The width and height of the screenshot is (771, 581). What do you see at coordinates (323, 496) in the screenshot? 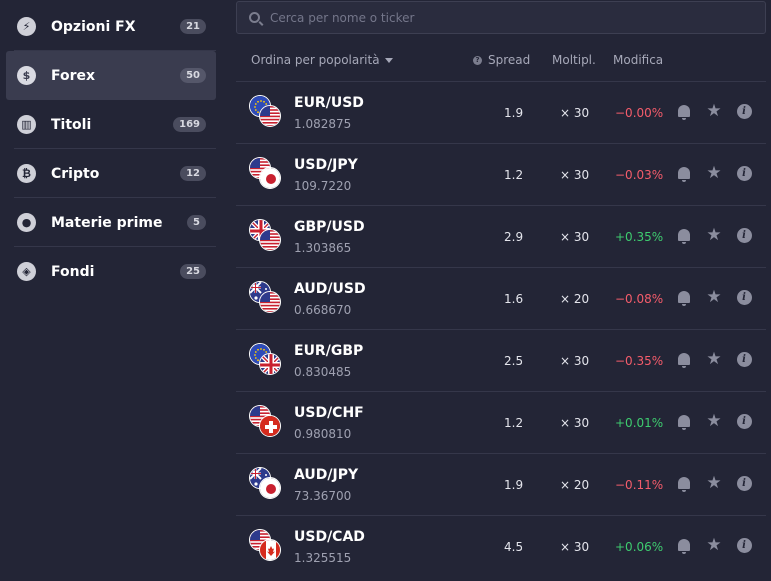
I see `price: 73.36700` at bounding box center [323, 496].